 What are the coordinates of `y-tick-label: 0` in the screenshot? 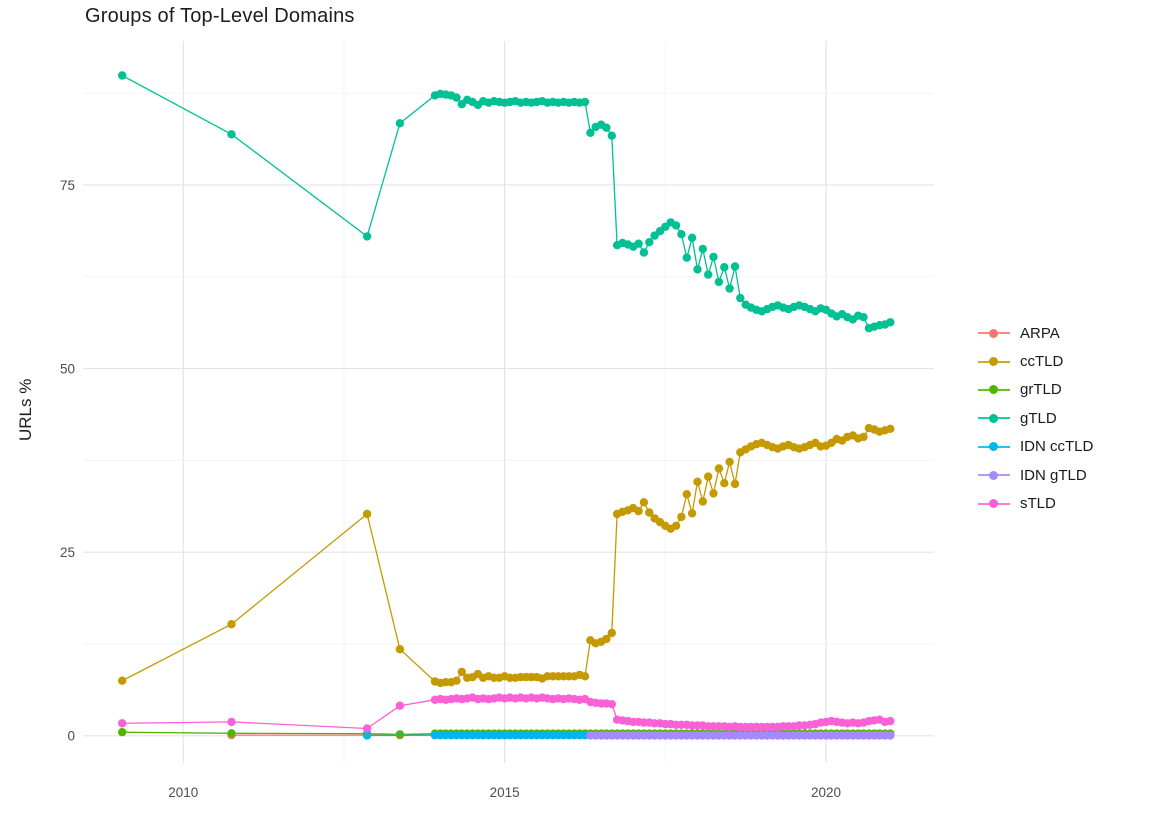 It's located at (71, 736).